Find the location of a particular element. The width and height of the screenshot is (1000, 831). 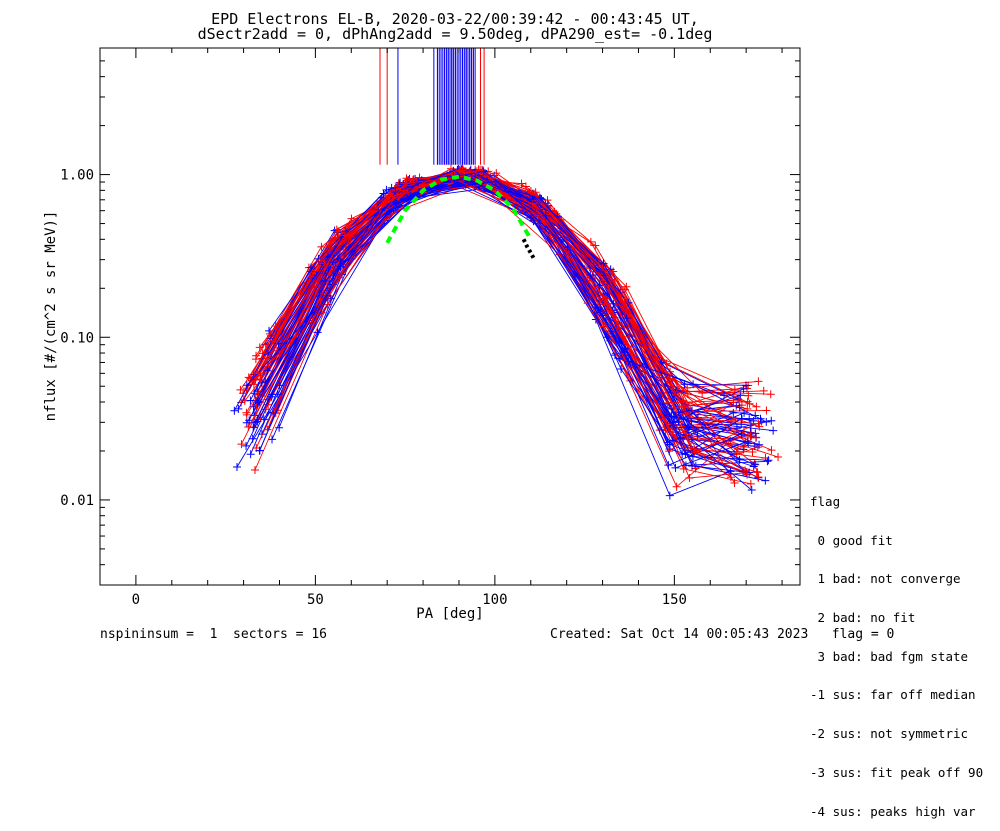

x-tick-label: 100 is located at coordinates (494, 600).